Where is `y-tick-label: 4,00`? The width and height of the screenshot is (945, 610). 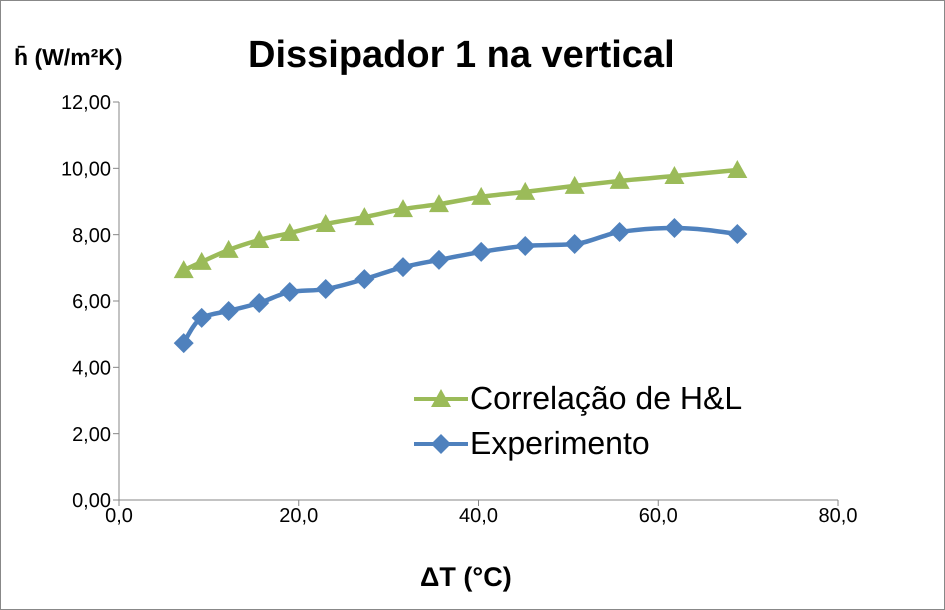 y-tick-label: 4,00 is located at coordinates (91, 368).